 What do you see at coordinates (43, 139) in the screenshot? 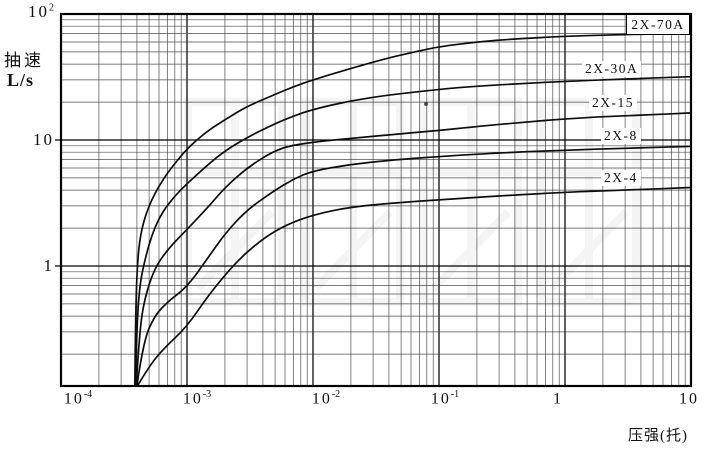
I see `y-tick-10: 10` at bounding box center [43, 139].